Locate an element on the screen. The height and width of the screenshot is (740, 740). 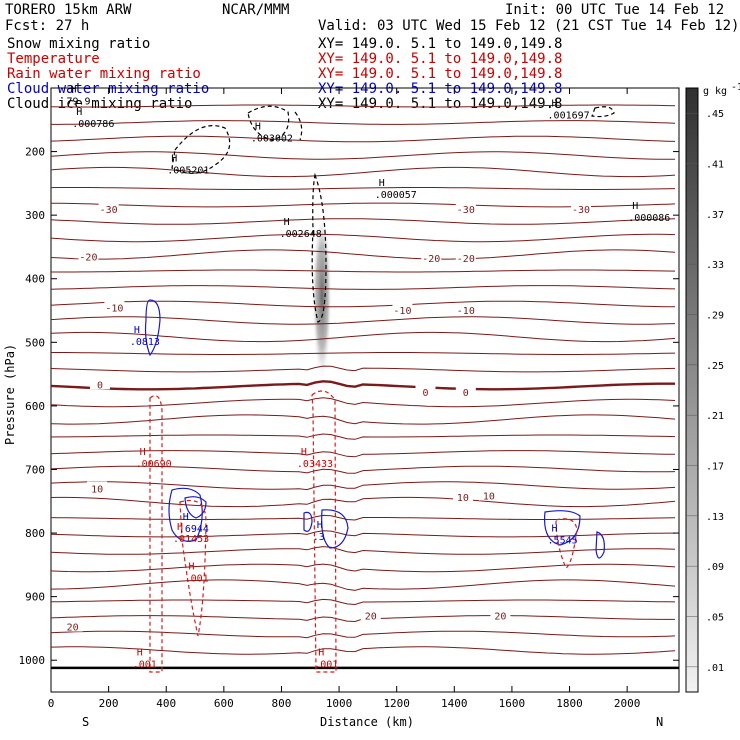
temperature-label: -30 is located at coordinates (581, 210).